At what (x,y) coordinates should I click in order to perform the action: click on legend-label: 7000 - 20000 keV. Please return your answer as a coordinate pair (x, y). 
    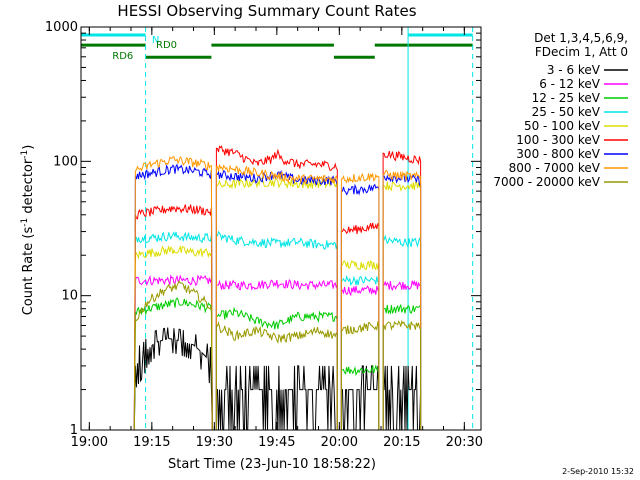
    Looking at the image, I should click on (546, 182).